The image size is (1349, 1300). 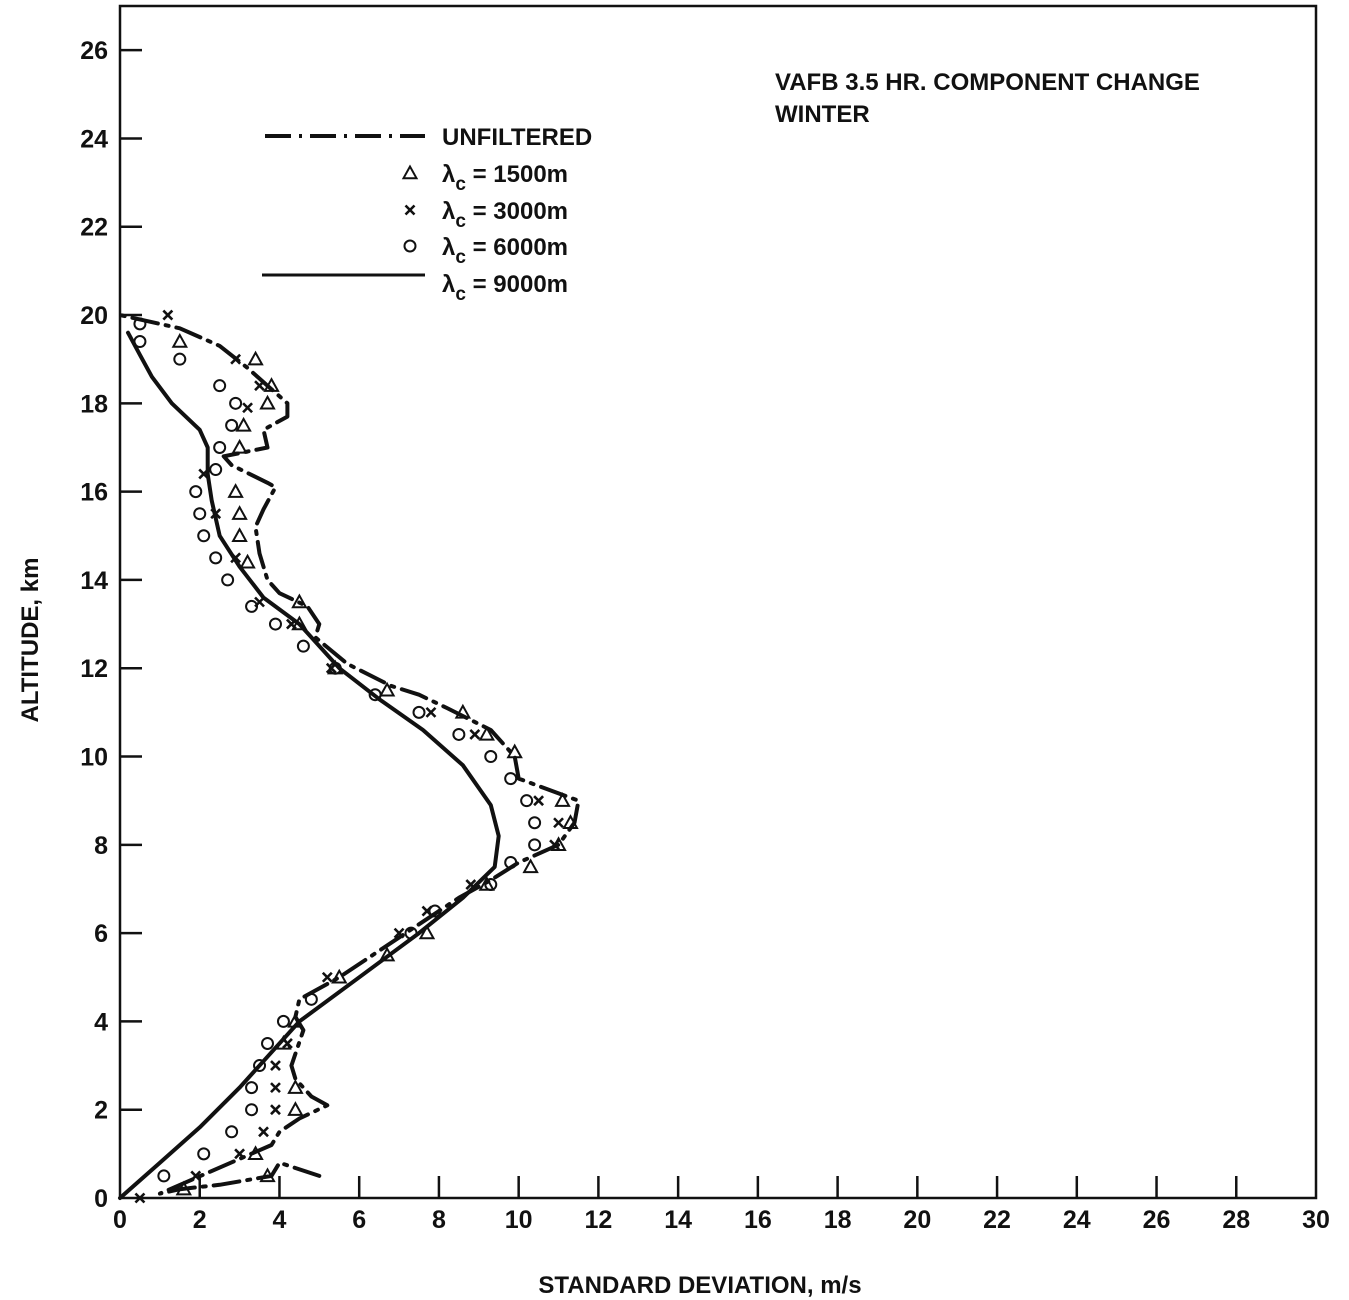 What do you see at coordinates (917, 1220) in the screenshot?
I see `x-tick-label: 20` at bounding box center [917, 1220].